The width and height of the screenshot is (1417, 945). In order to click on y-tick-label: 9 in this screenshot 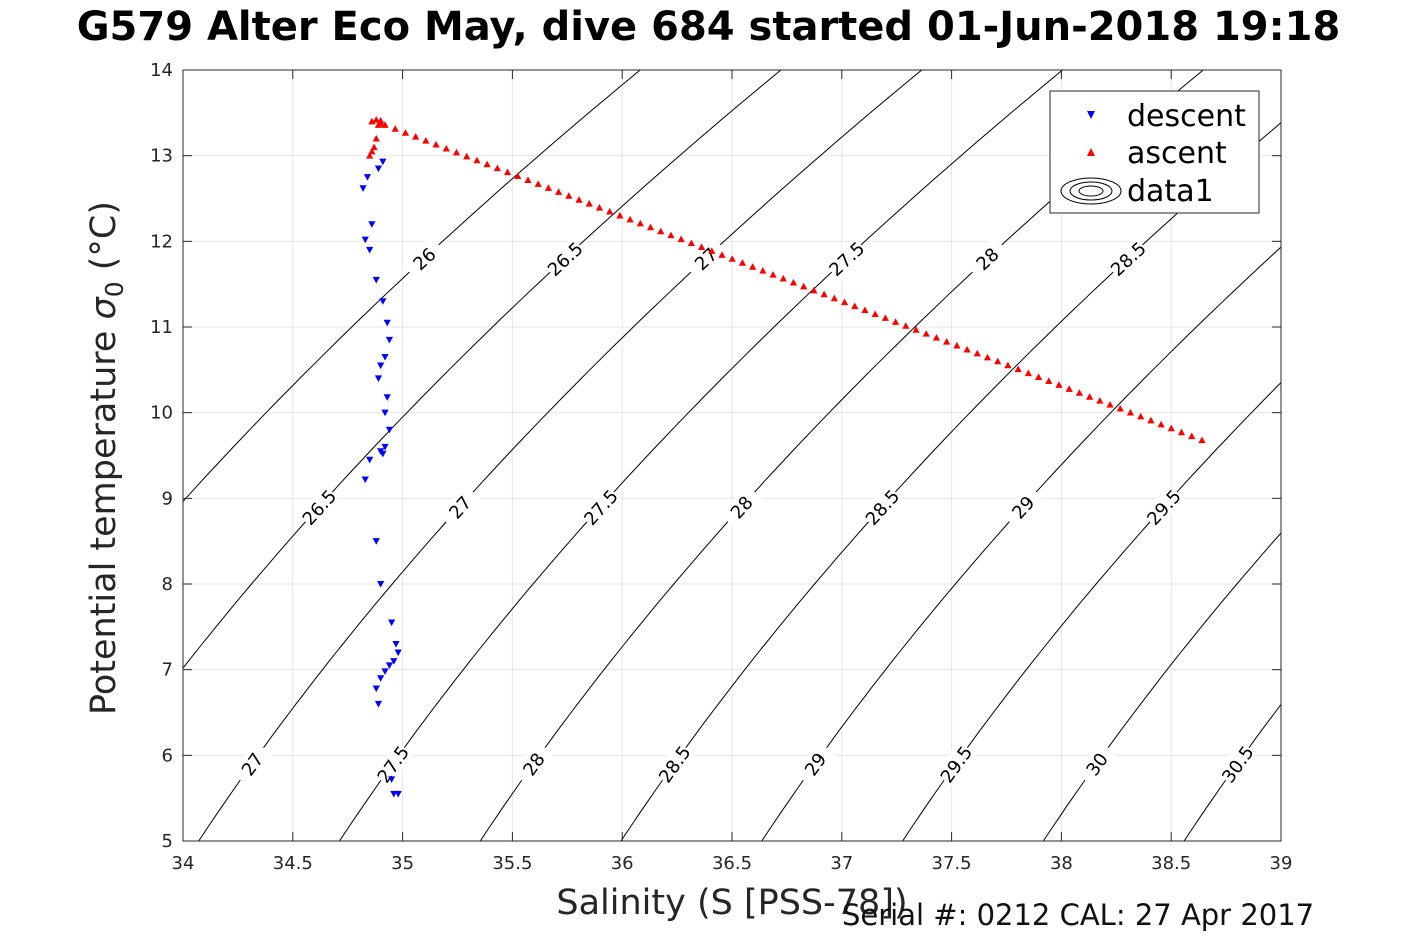, I will do `click(167, 498)`.